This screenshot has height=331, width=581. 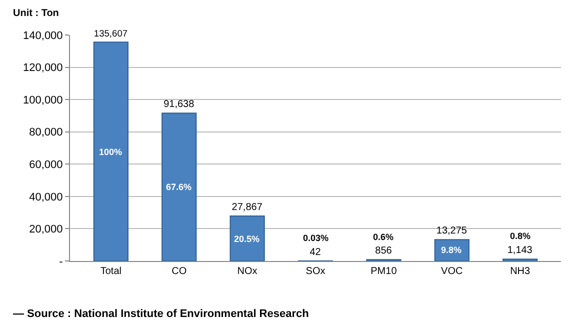 What do you see at coordinates (383, 237) in the screenshot?
I see `annotation: 0.6%` at bounding box center [383, 237].